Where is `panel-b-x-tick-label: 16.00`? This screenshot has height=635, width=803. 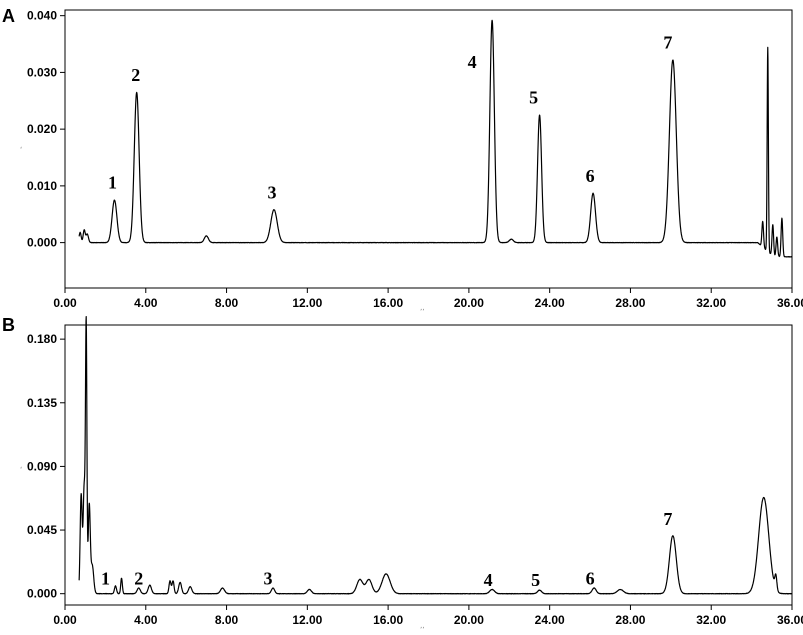 panel-b-x-tick-label: 16.00 is located at coordinates (388, 620).